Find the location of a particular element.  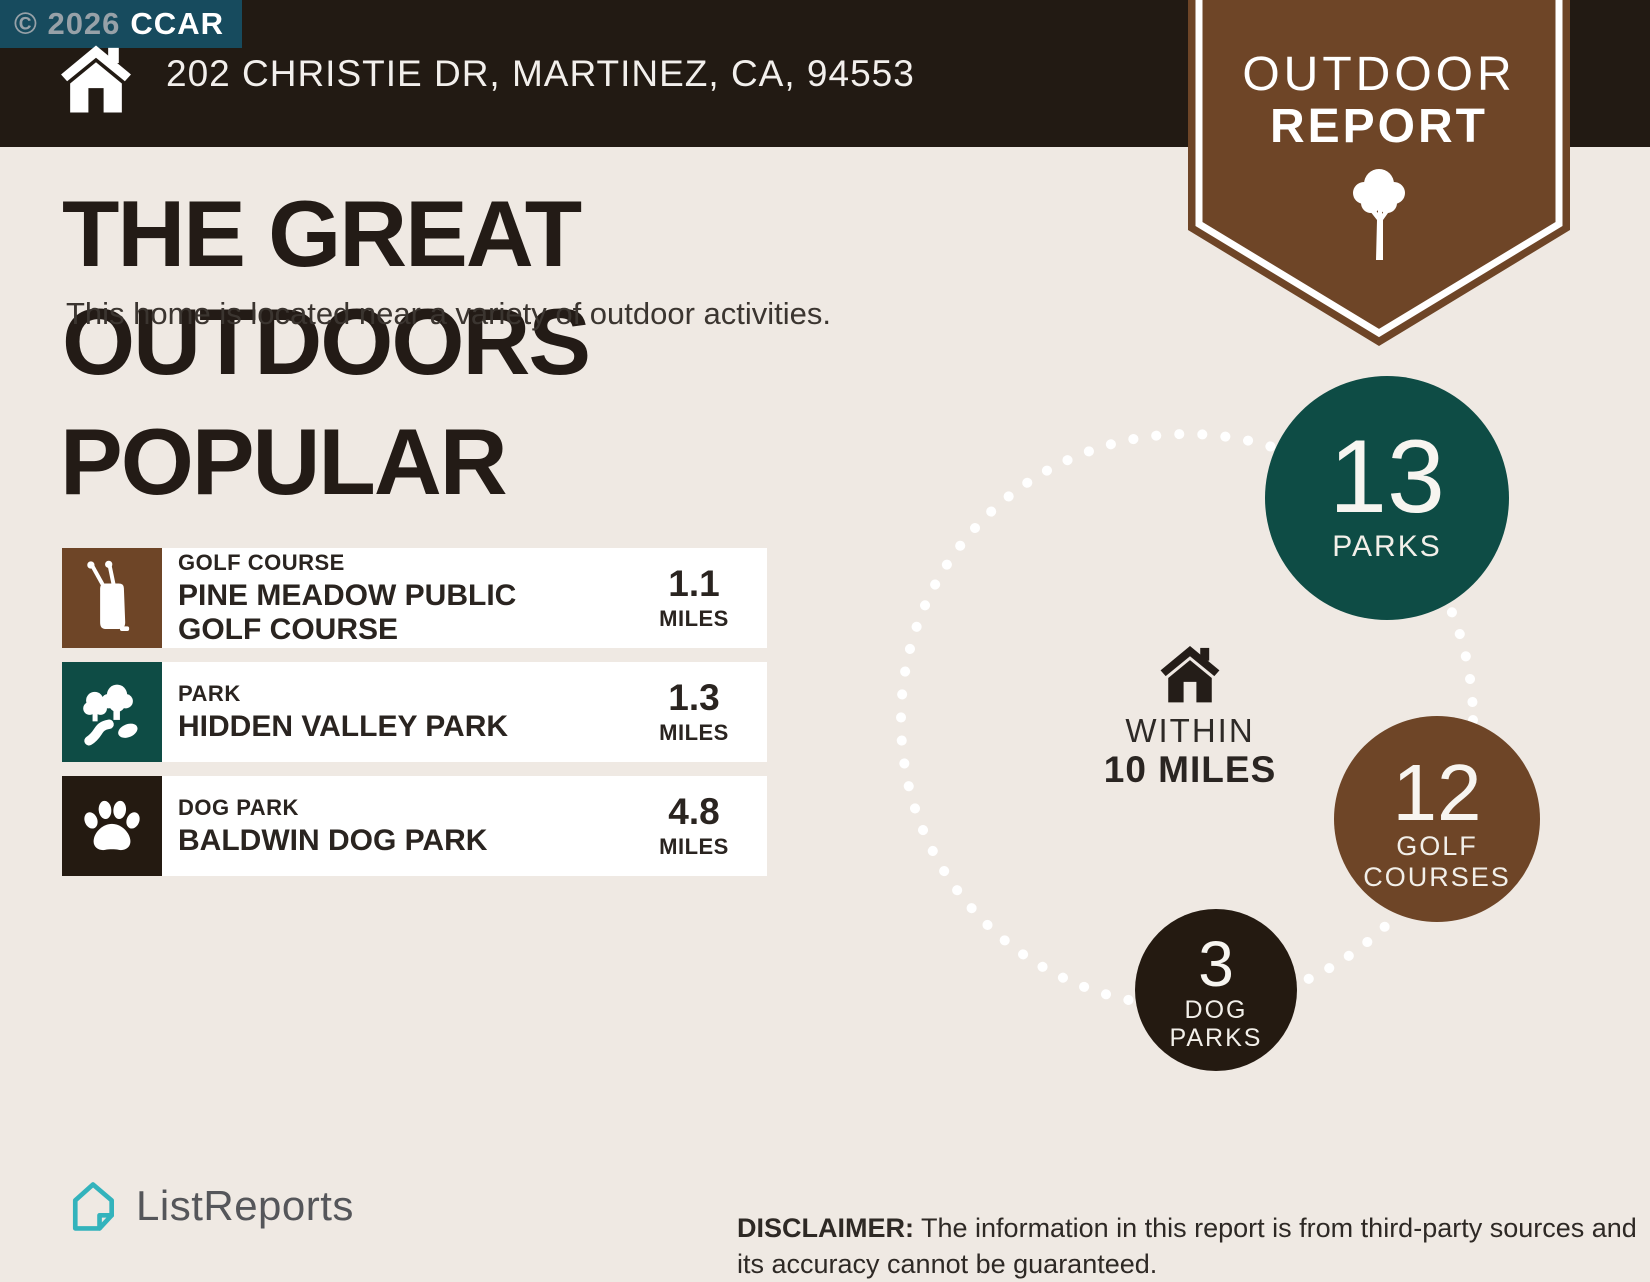

park-icon is located at coordinates (112, 712).